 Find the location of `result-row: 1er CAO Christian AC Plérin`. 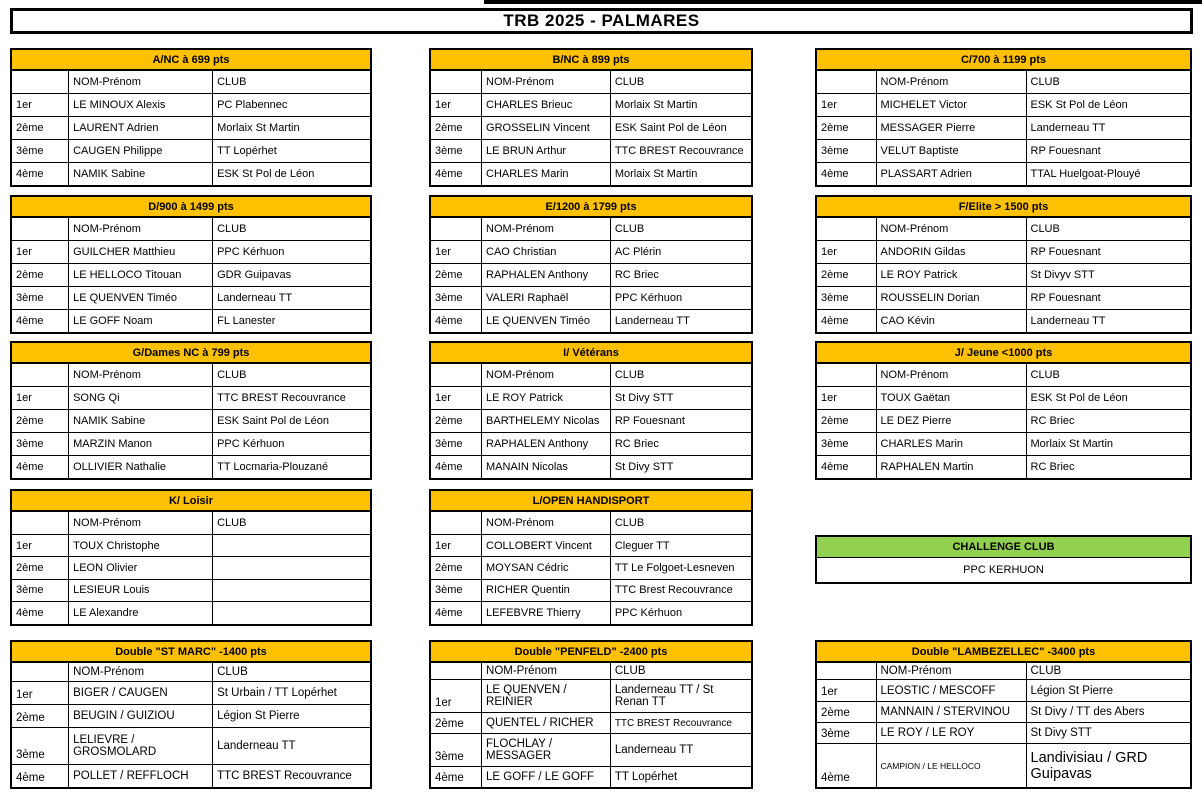

result-row: 1er CAO Christian AC Plérin is located at coordinates (591, 252).